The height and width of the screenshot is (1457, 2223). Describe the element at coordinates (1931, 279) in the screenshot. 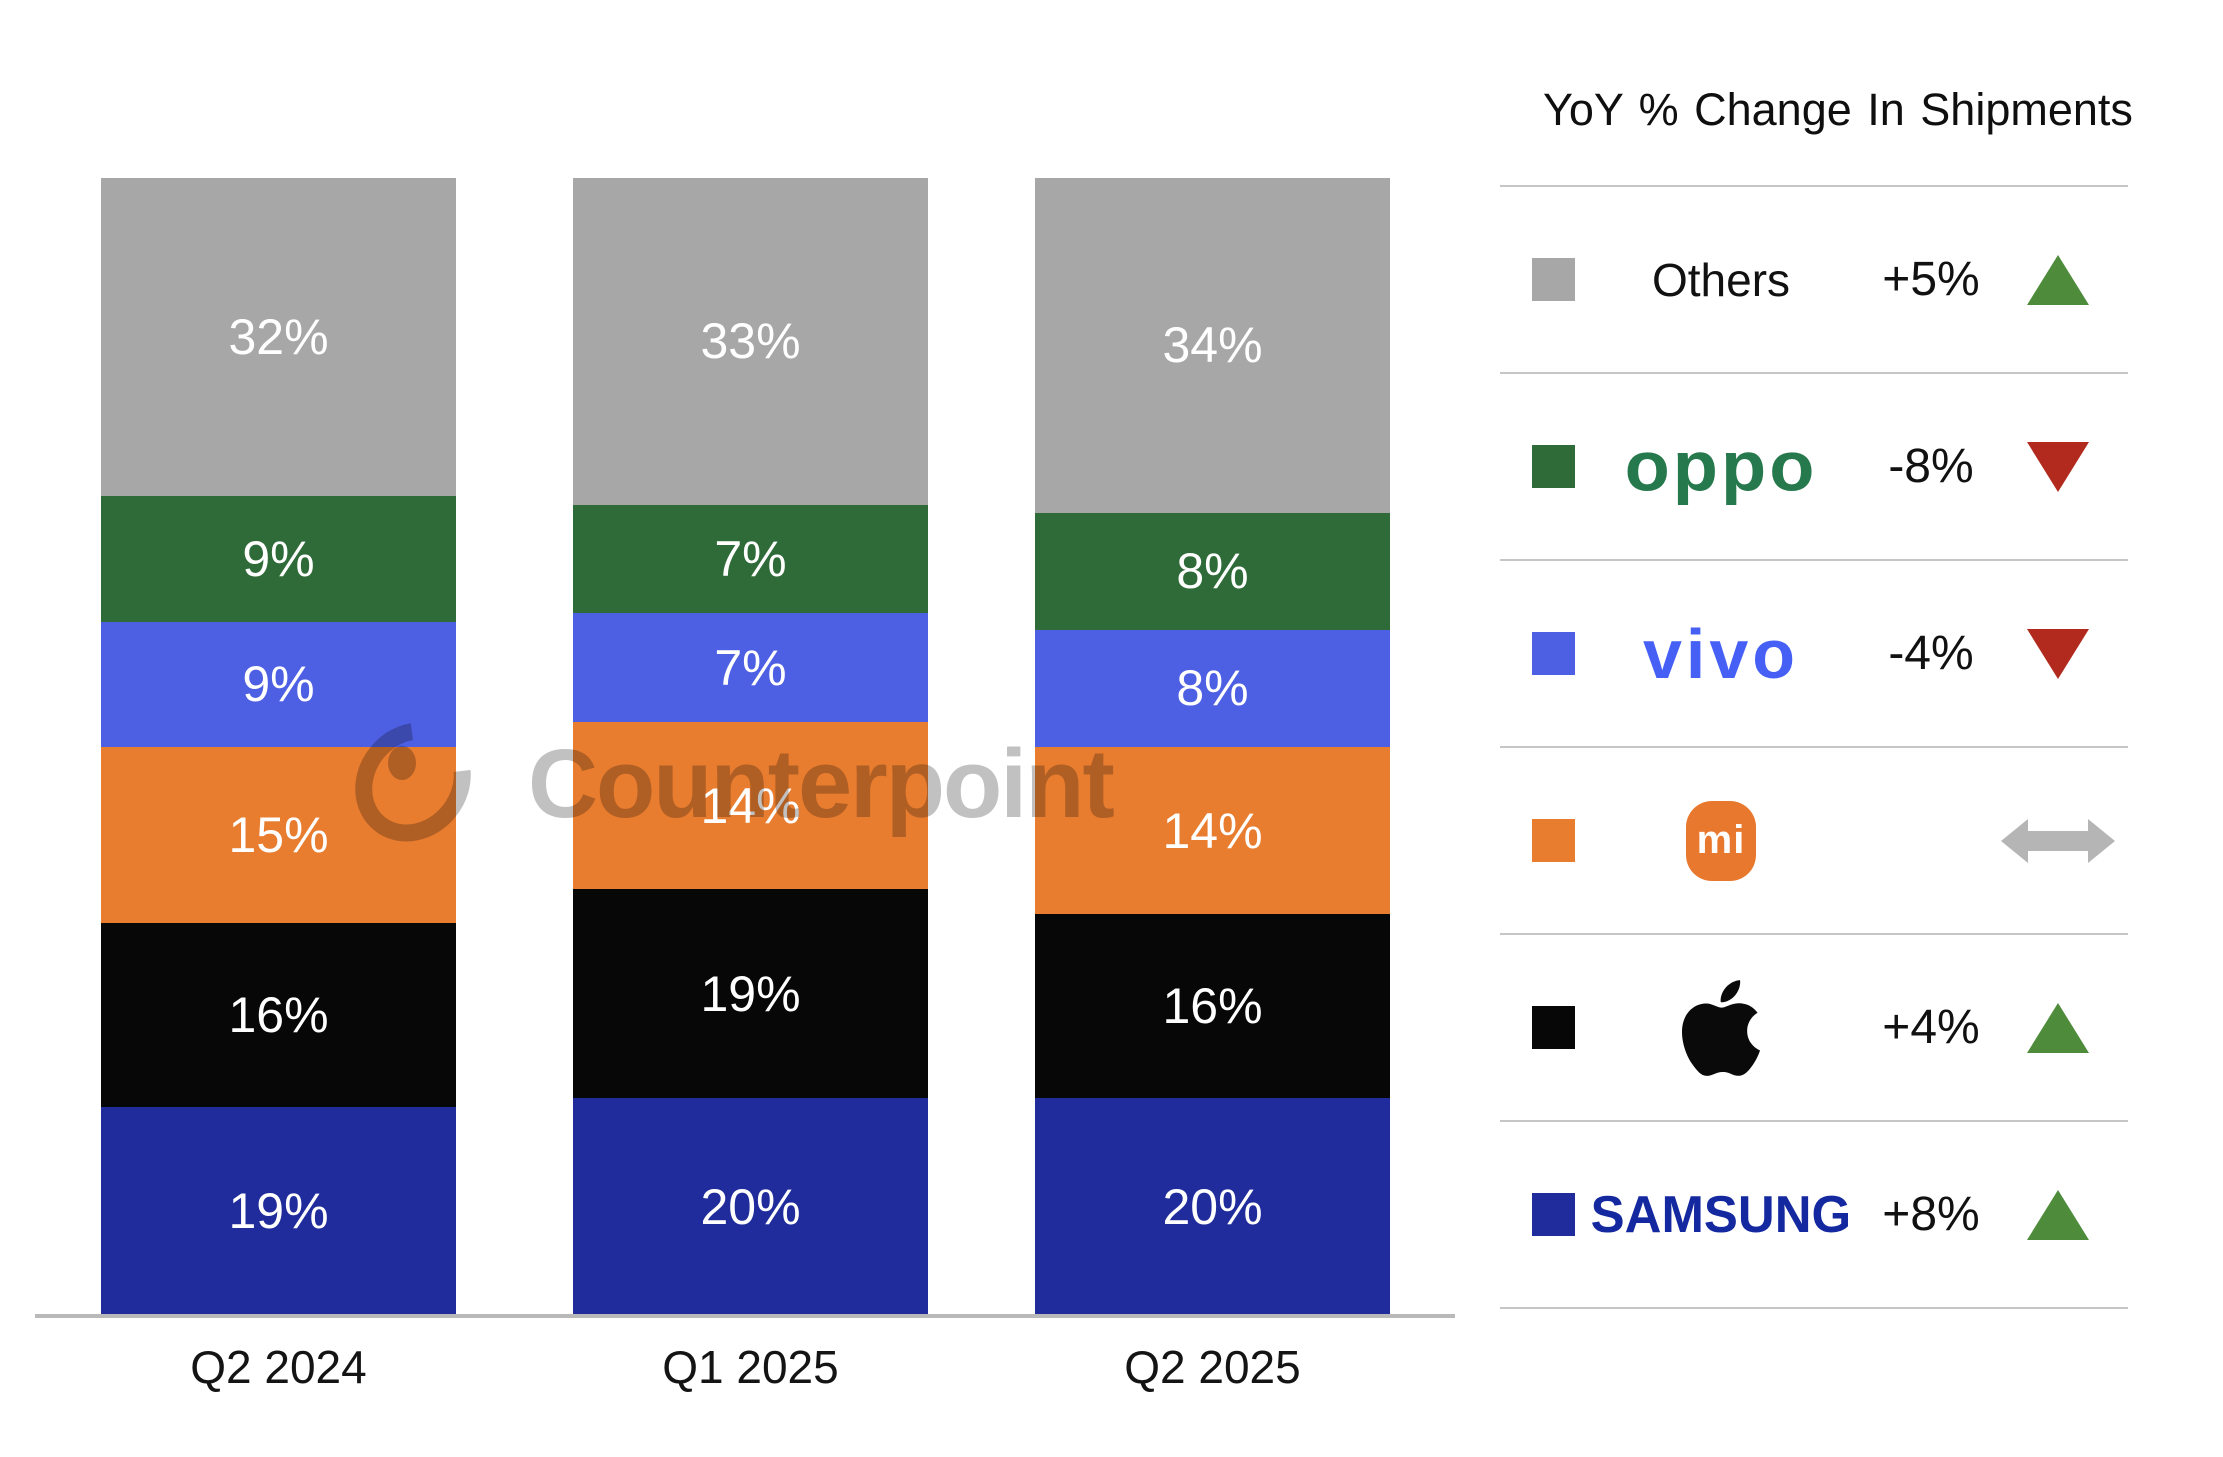

I see `others-change-value: +5%` at that location.